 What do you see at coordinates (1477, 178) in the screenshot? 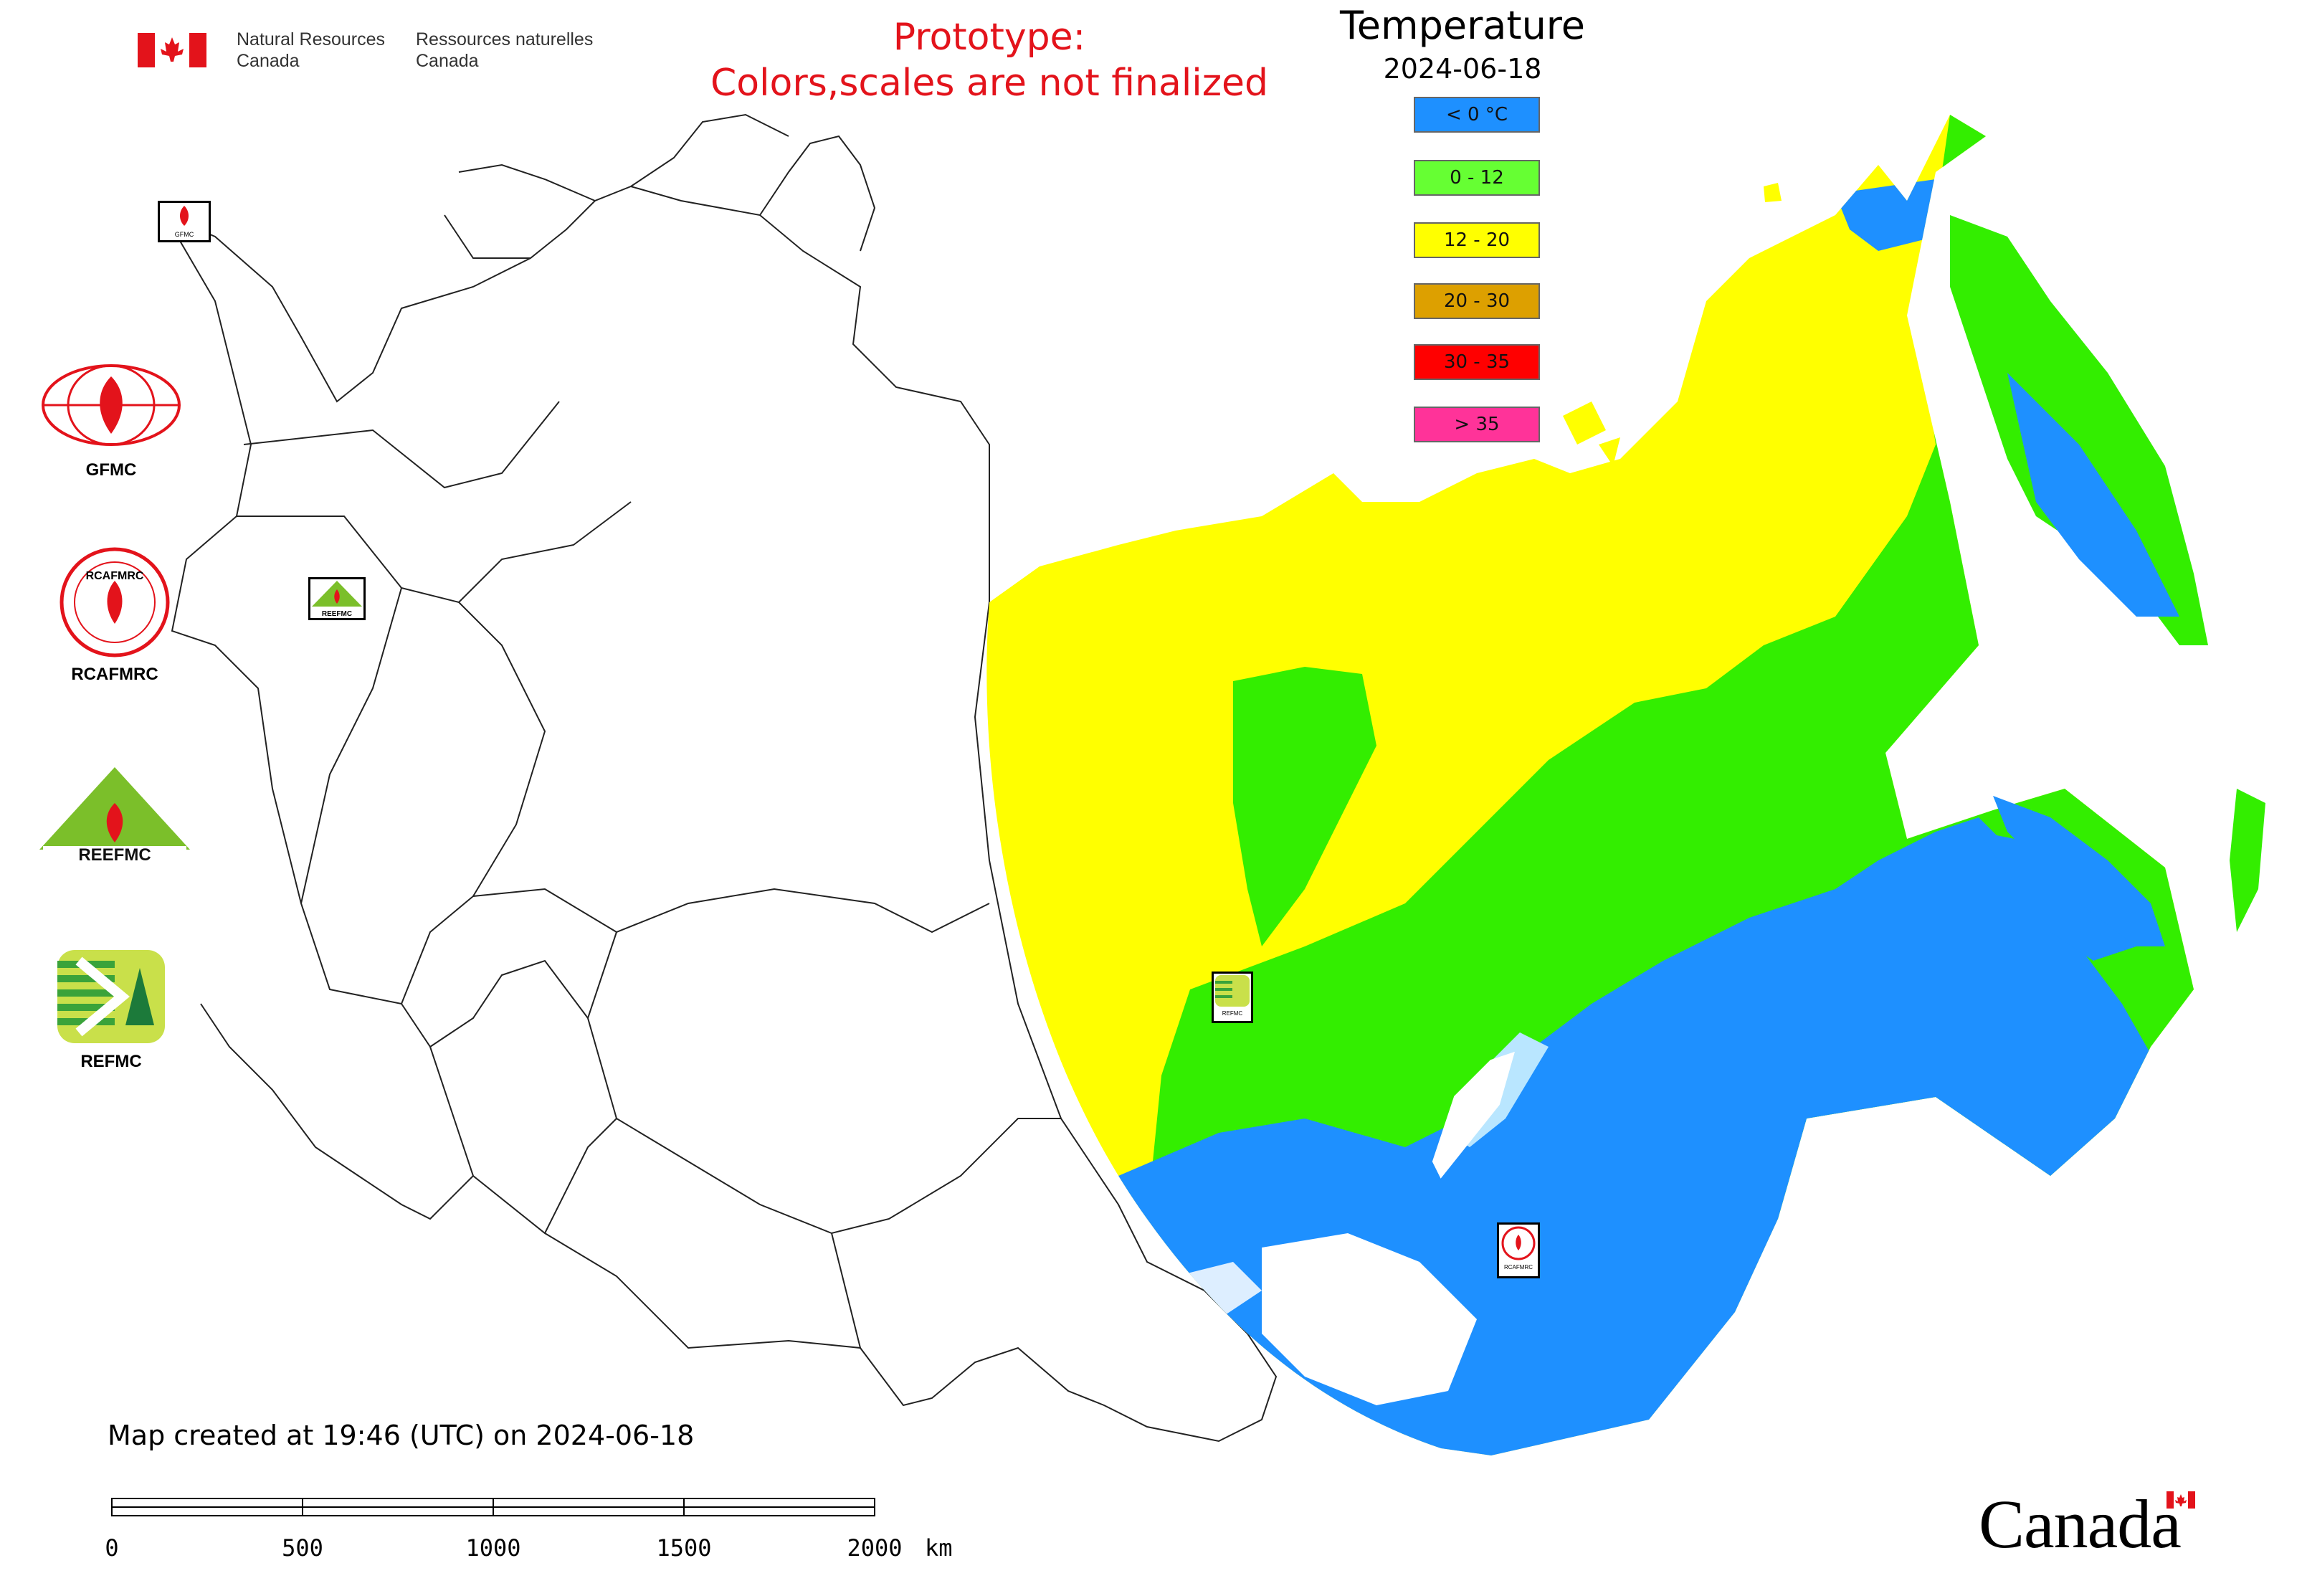
I see `legend-item-0-12: 0 - 12` at bounding box center [1477, 178].